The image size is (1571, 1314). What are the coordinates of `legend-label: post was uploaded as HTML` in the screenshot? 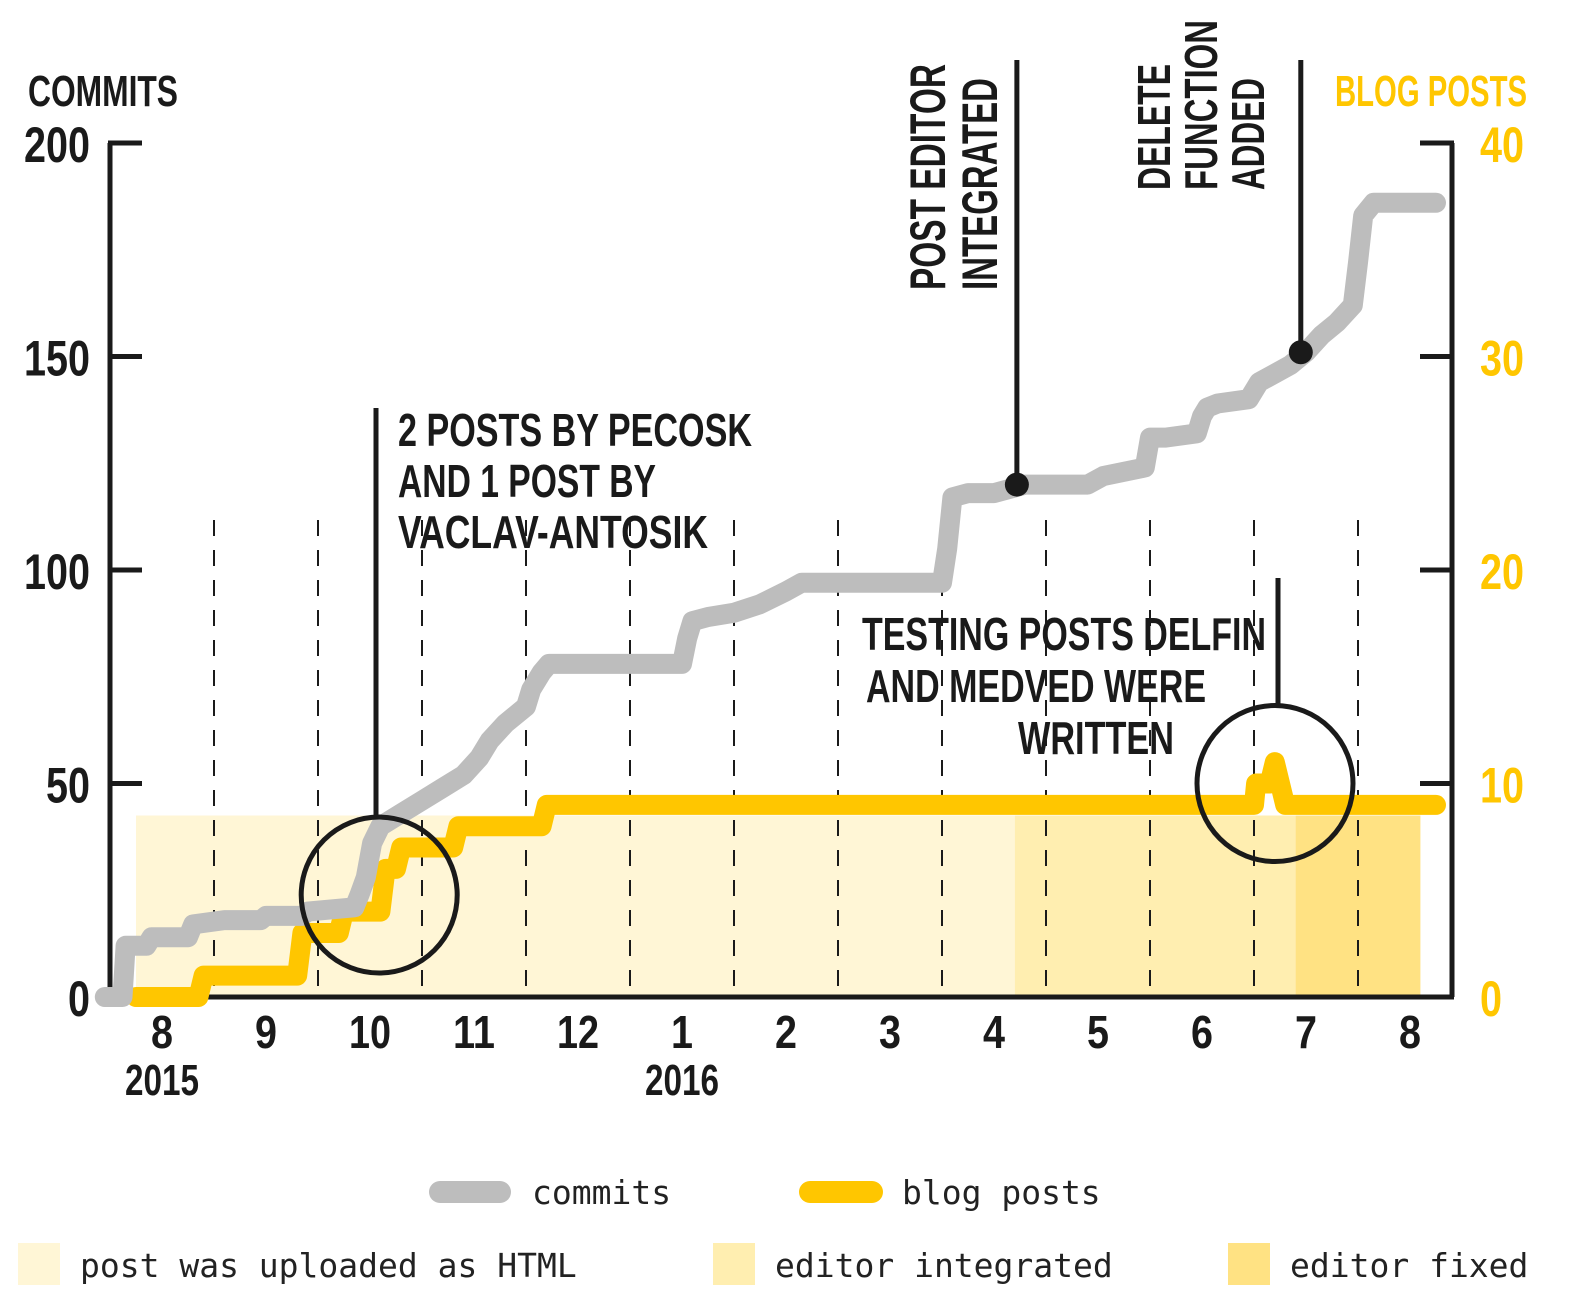 It's located at (328, 1265).